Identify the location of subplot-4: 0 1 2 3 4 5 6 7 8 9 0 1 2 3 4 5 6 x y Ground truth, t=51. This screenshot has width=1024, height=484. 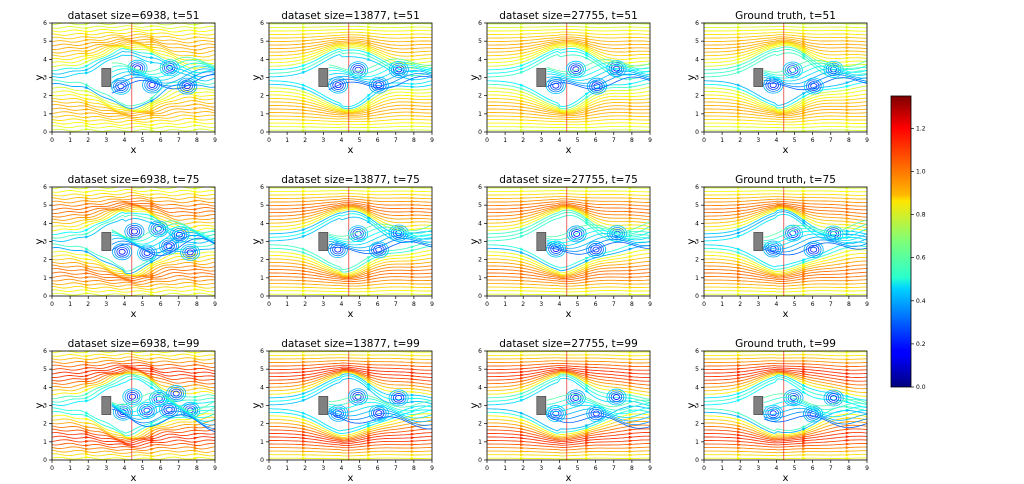
(777, 83).